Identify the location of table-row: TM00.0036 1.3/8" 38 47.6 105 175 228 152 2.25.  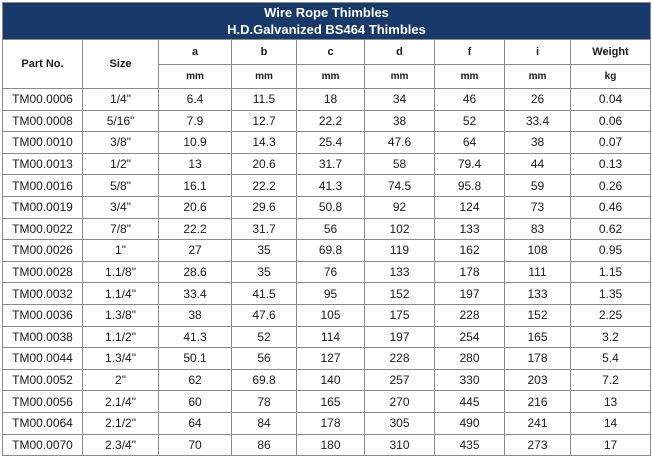
(326, 315).